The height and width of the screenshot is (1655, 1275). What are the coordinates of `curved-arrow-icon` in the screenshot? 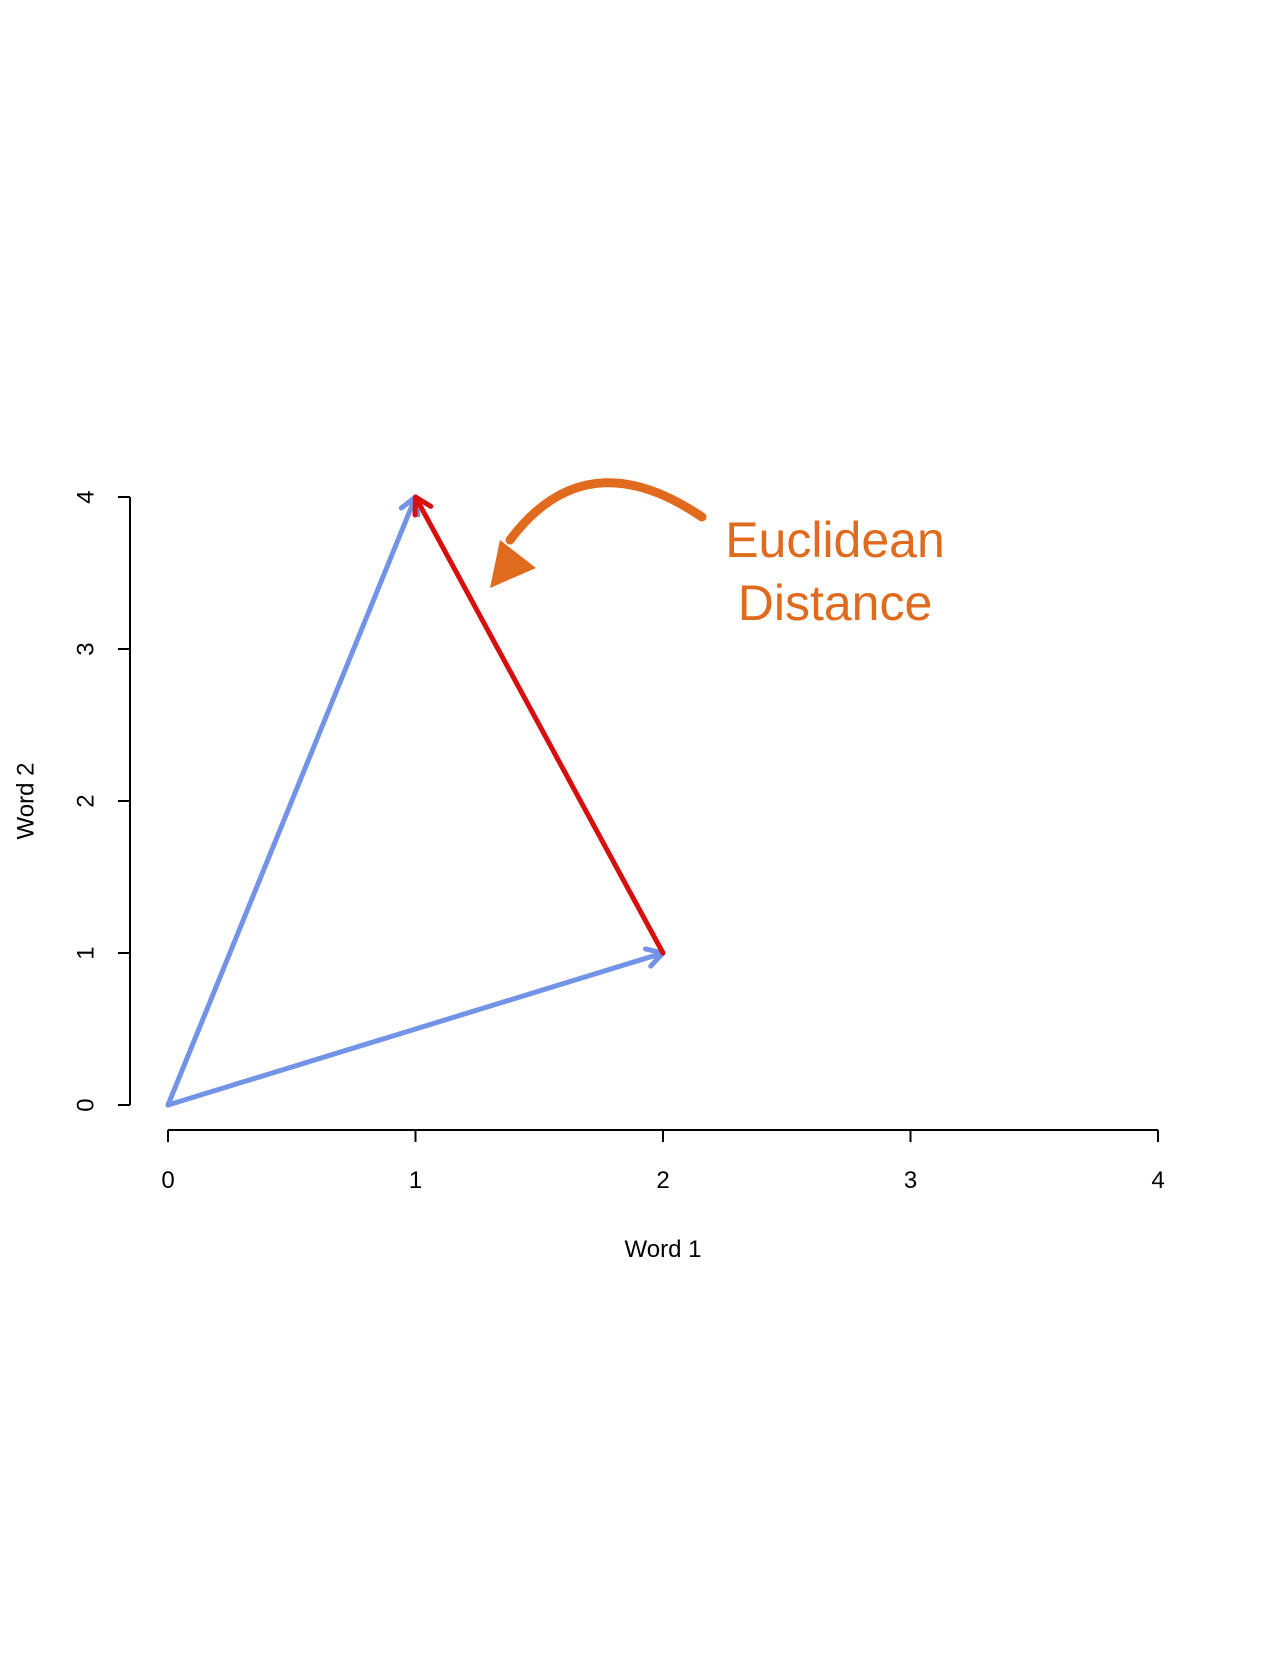 It's located at (606, 511).